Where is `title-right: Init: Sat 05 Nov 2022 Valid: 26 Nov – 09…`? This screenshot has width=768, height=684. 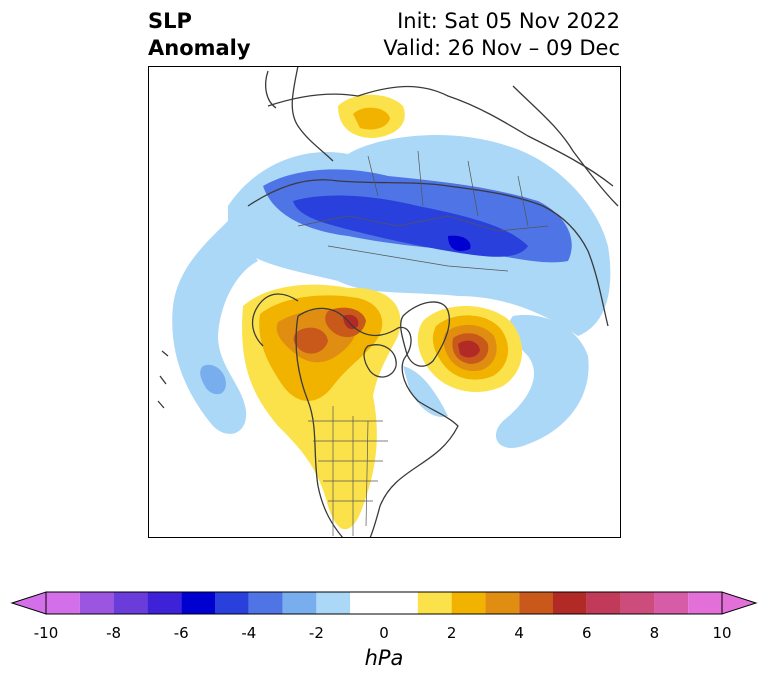 title-right: Init: Sat 05 Nov 2022 Valid: 26 Nov – 09… is located at coordinates (501, 35).